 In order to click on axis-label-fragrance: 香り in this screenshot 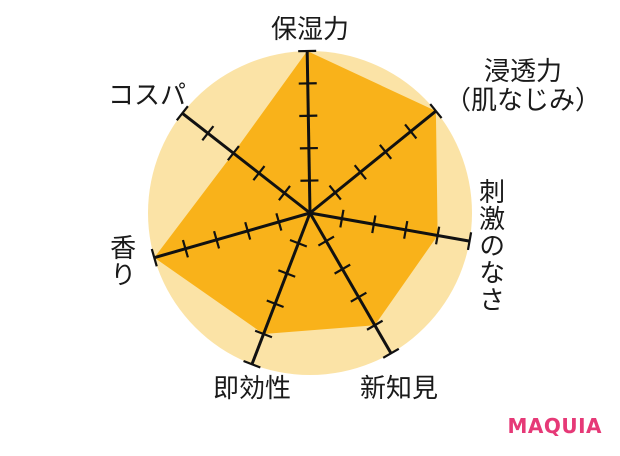, I will do `click(120, 261)`.